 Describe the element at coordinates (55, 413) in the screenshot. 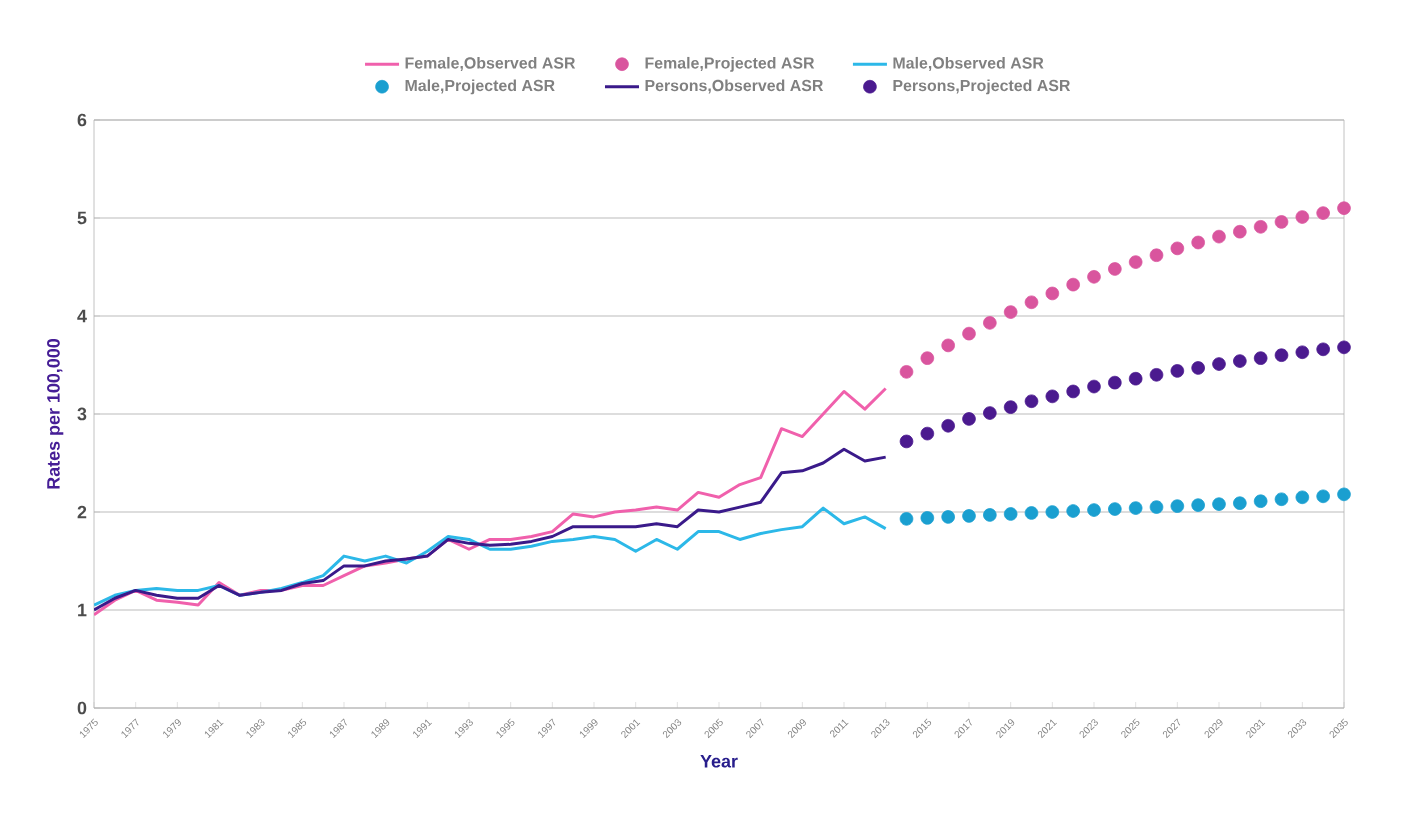

I see `y-axis-title: Rates per 100,000` at that location.